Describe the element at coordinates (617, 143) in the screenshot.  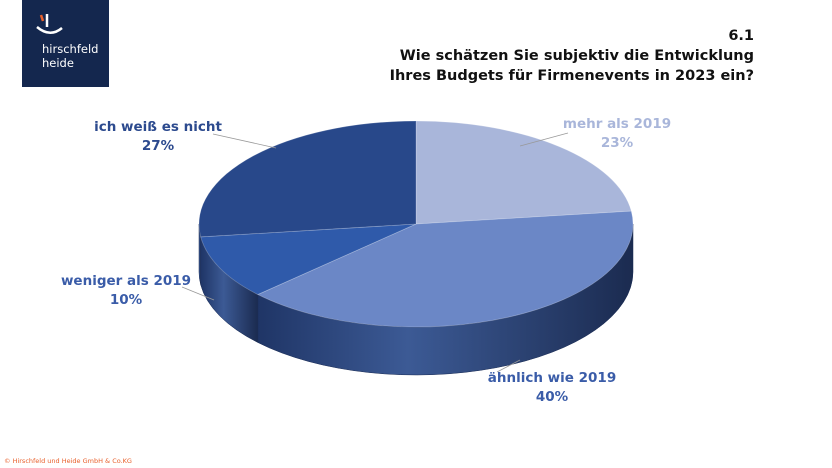
I see `slice-value-label: 23%` at that location.